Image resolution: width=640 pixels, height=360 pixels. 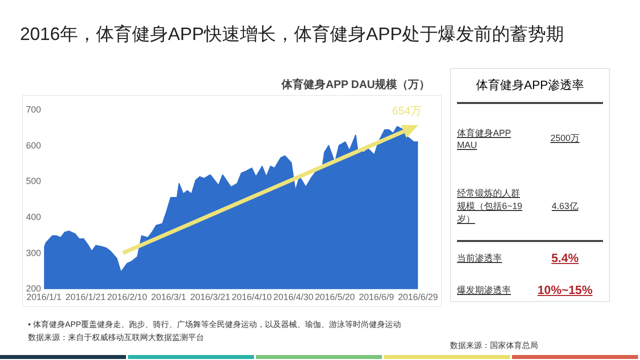 I want to click on text: 5.4%, so click(x=565, y=258).